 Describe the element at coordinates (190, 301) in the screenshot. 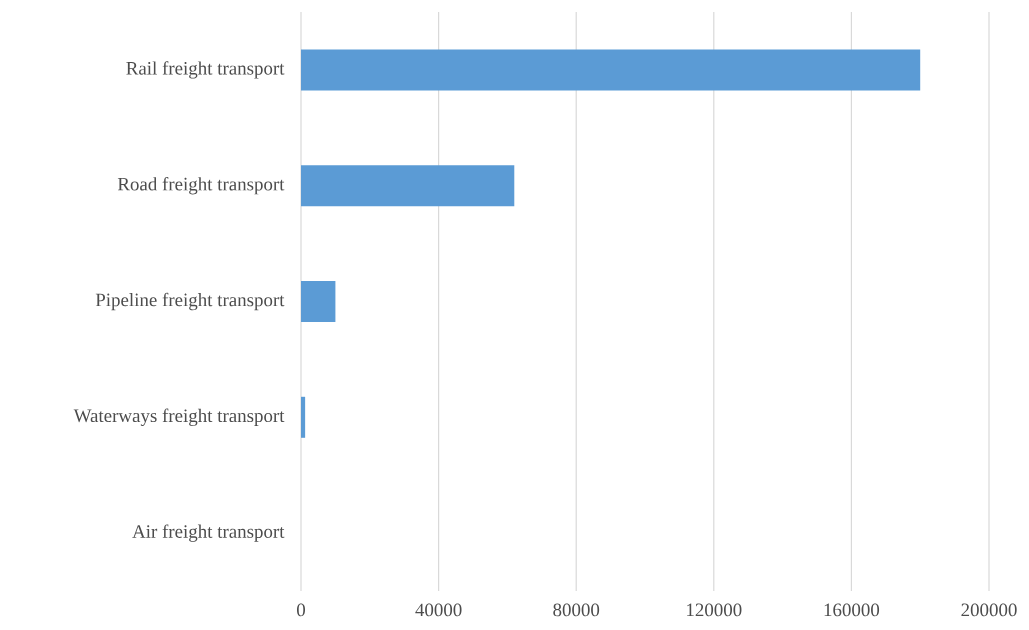

I see `y-tick-label: Pipeline freight transport` at that location.